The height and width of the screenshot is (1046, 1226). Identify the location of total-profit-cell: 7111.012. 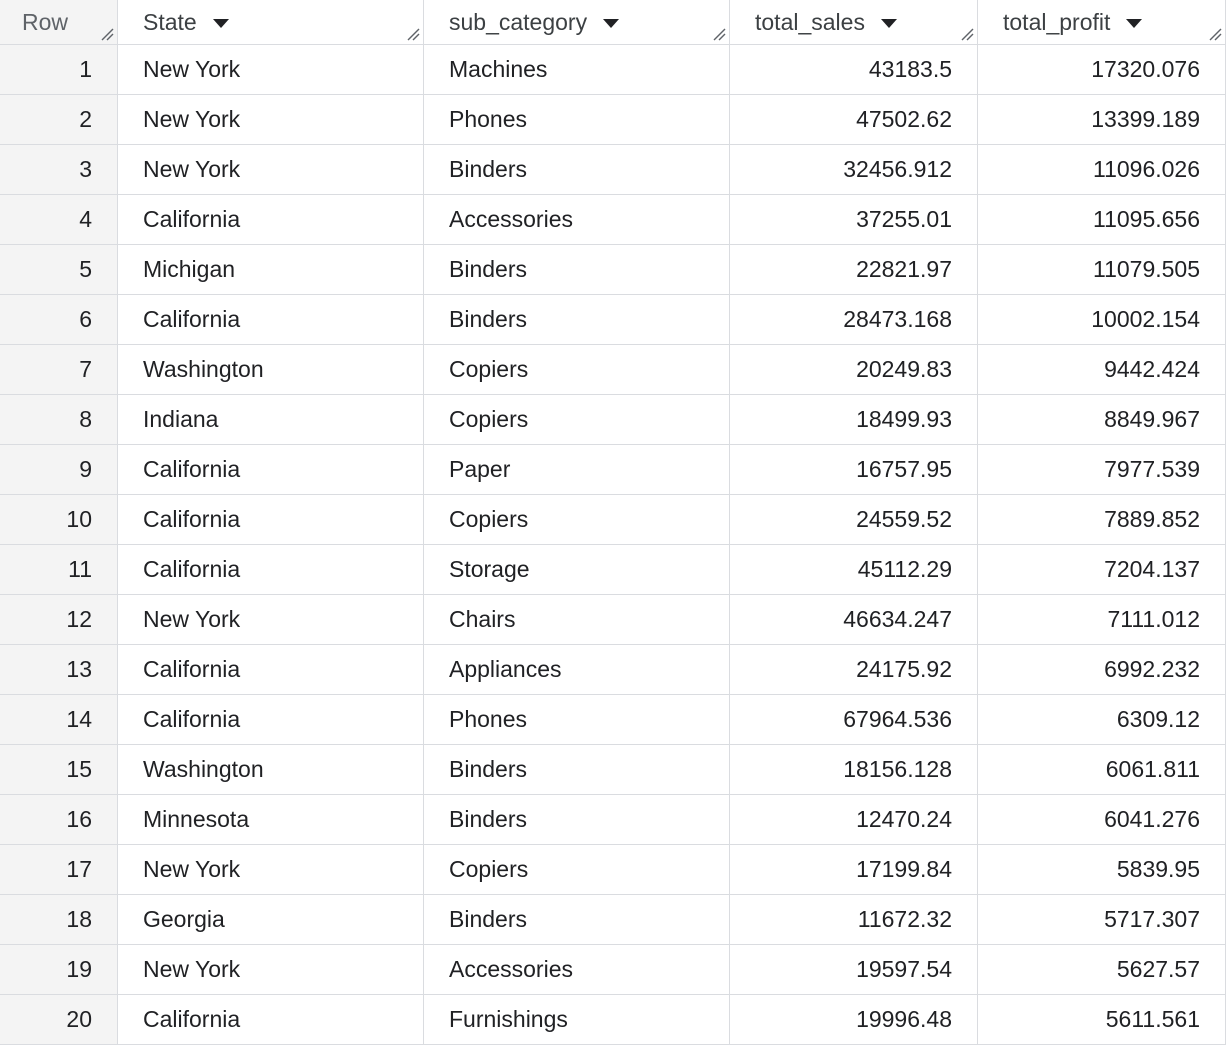
(1102, 619).